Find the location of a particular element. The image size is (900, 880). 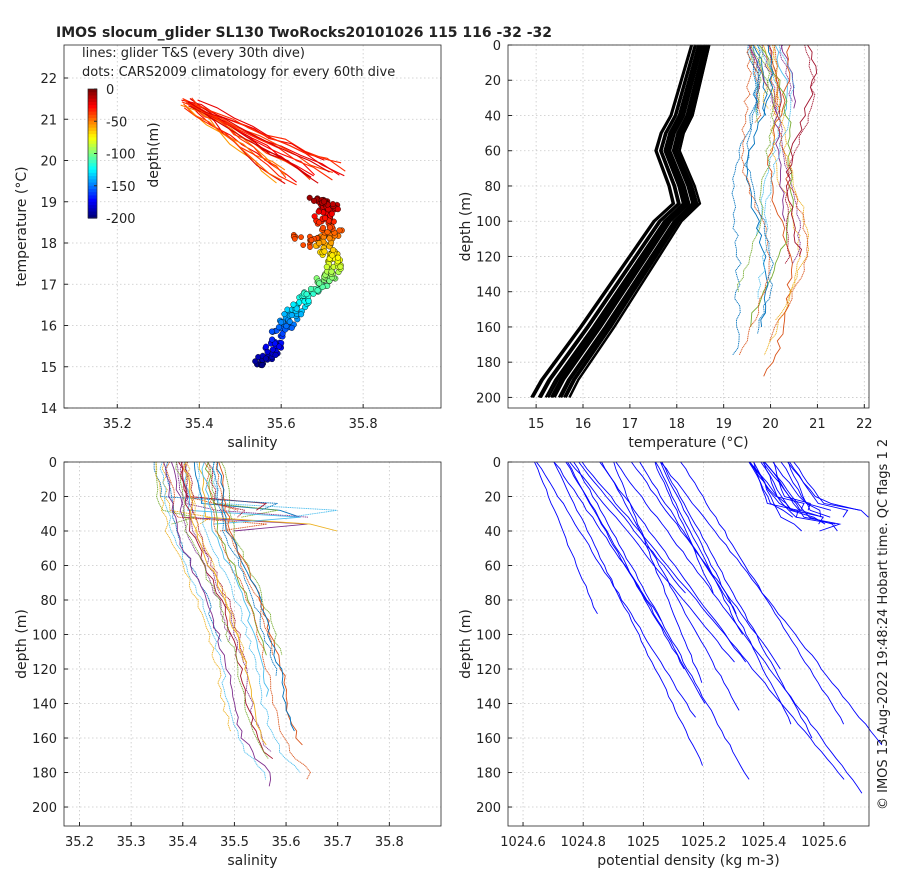

temp-x-axis-label: temperature (°C) is located at coordinates (688, 443).